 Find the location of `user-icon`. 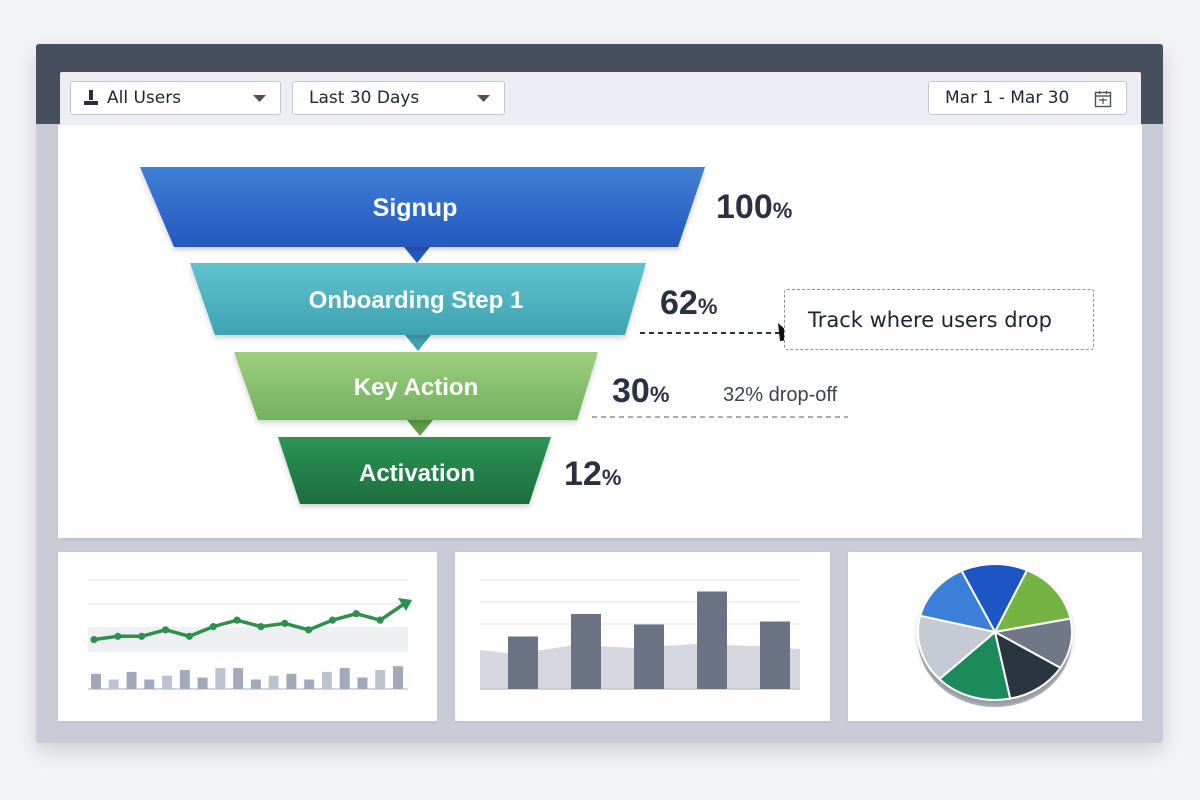

user-icon is located at coordinates (91, 97).